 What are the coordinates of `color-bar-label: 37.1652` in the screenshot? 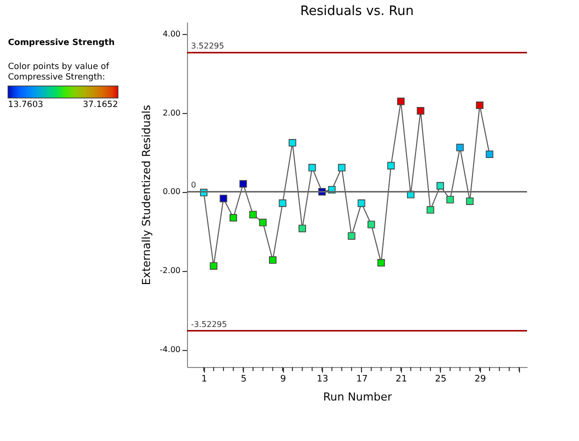 It's located at (100, 105).